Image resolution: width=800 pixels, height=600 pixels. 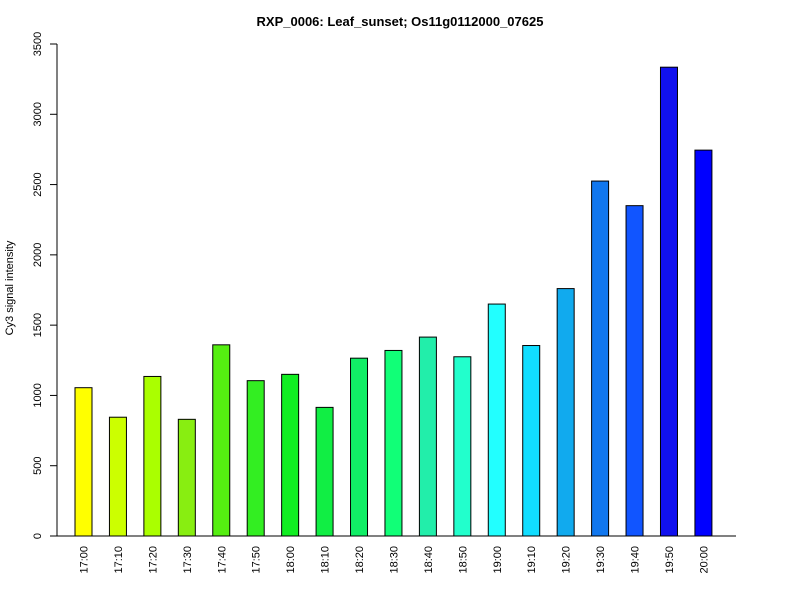 What do you see at coordinates (634, 371) in the screenshot?
I see `bar-1940` at bounding box center [634, 371].